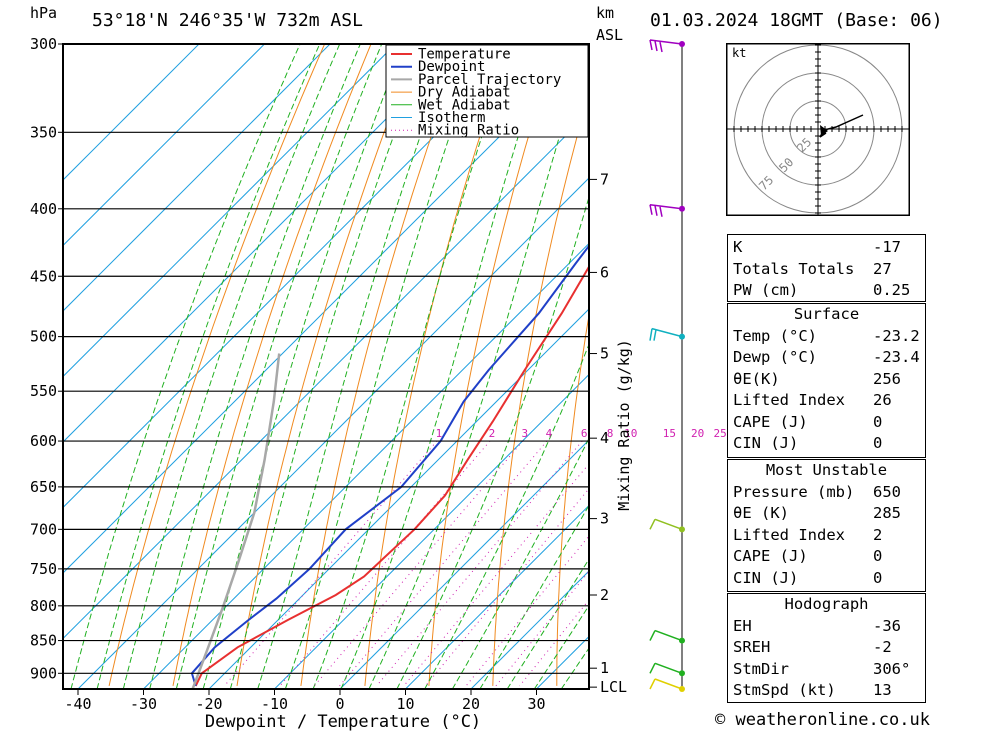  Describe the element at coordinates (796, 20) in the screenshot. I see `datetime-title: 01.03.2024 18GMT (Base: 06)` at that location.